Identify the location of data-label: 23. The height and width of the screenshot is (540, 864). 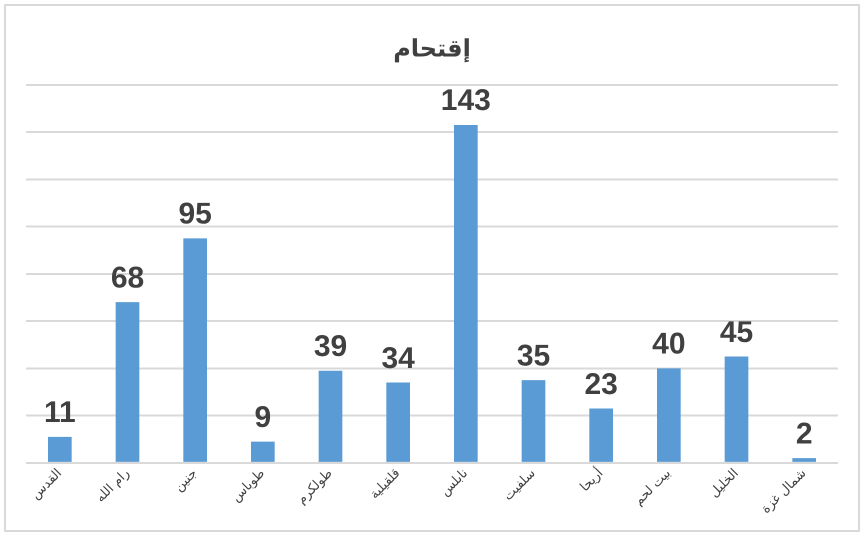
(601, 384).